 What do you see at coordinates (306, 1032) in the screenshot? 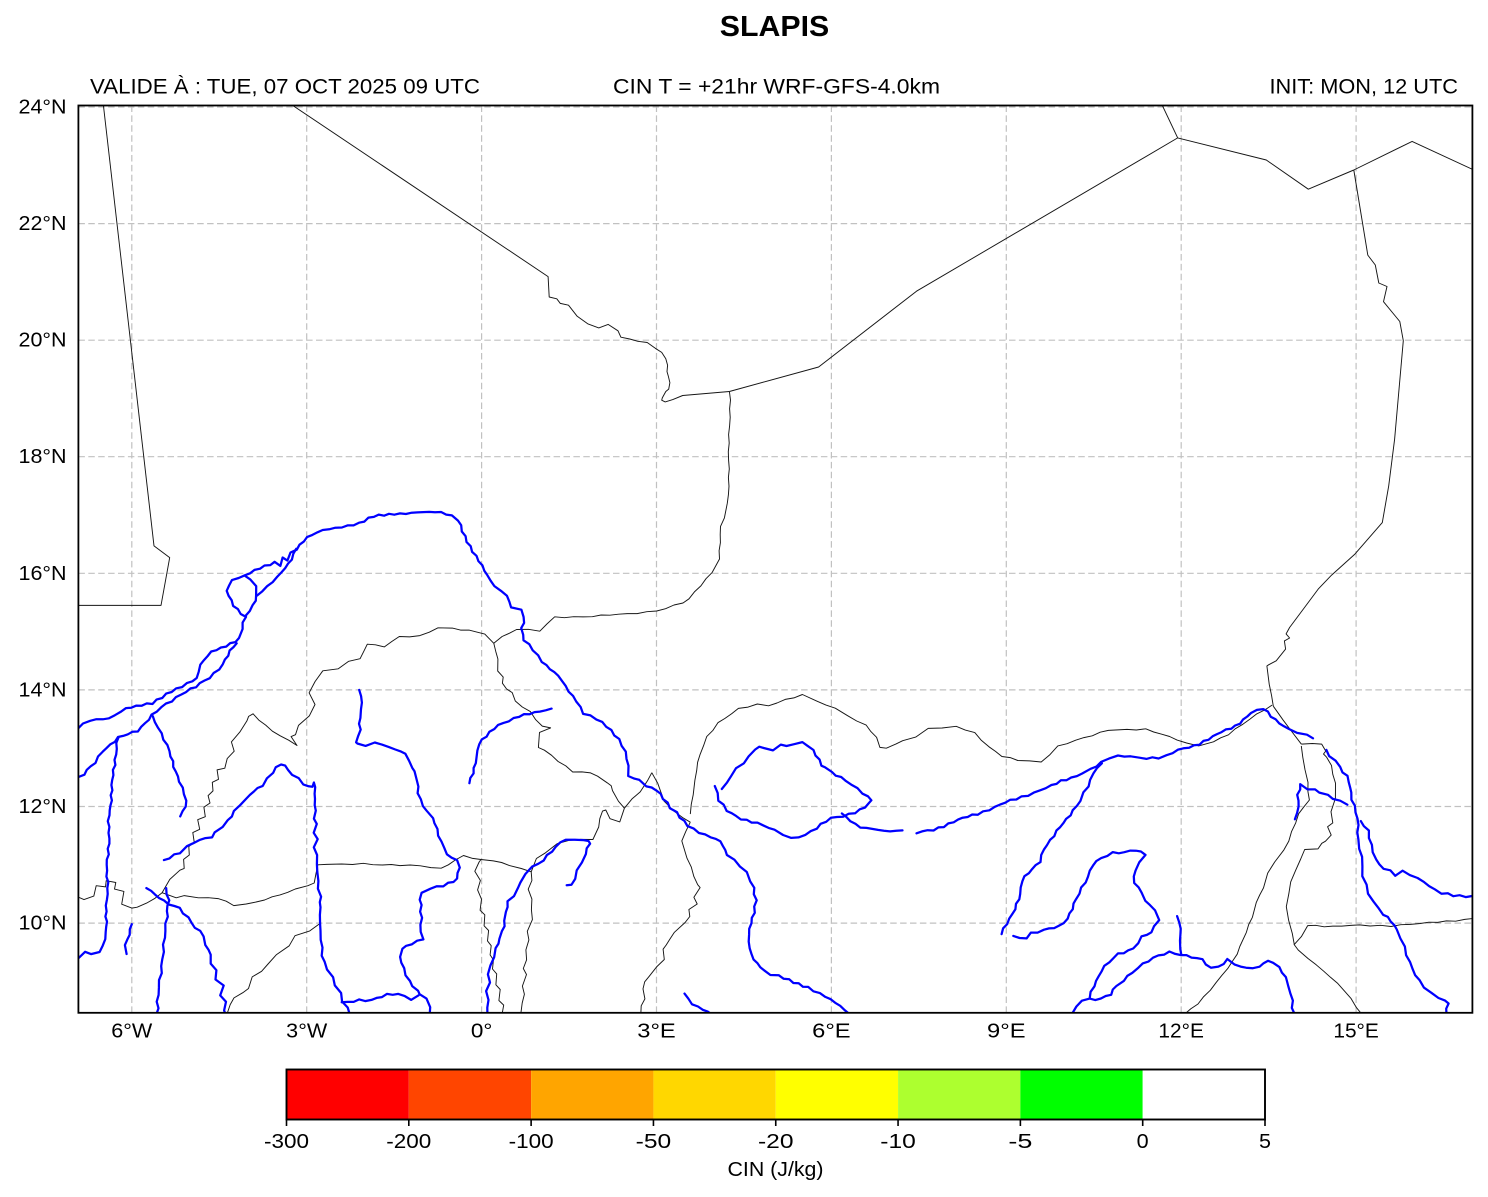
I see `svg-text: 3°W` at bounding box center [306, 1032].